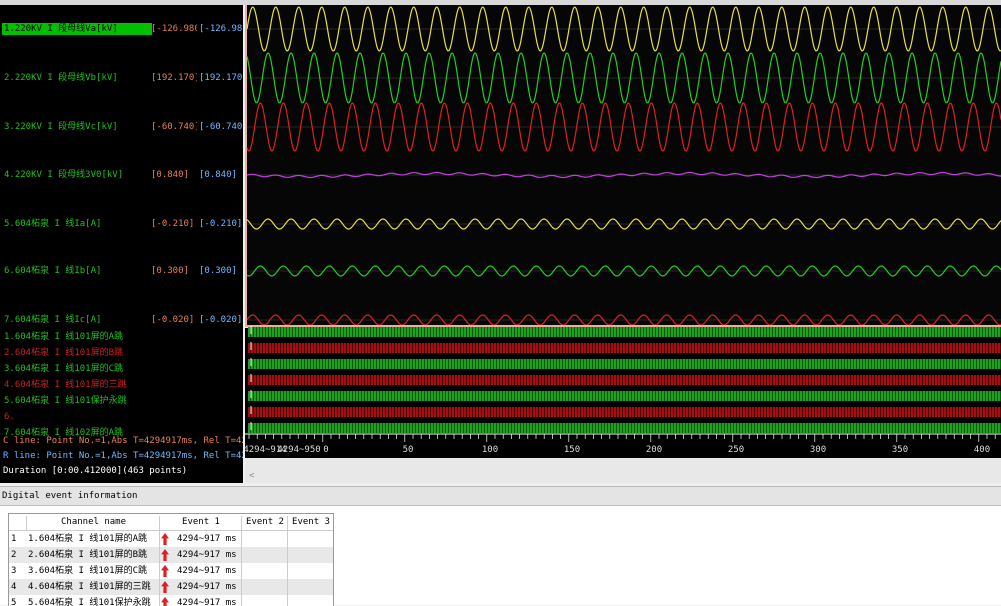 This screenshot has width=1001, height=606. I want to click on top-strip, so click(500, 2).